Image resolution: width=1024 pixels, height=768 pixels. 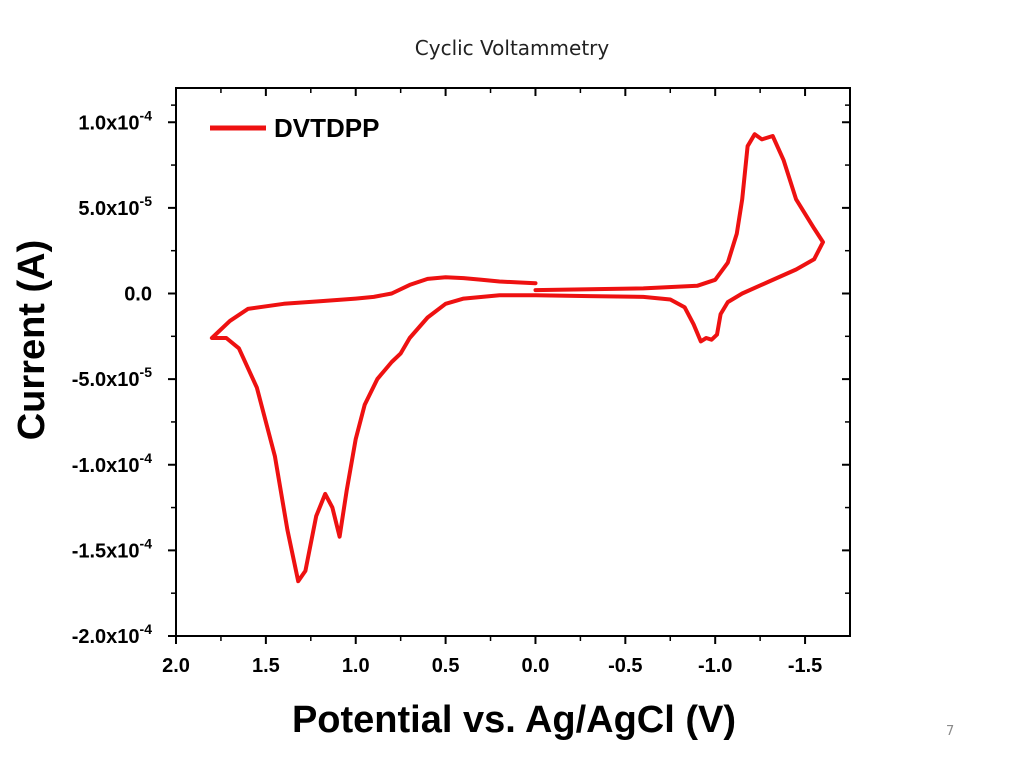 What do you see at coordinates (176, 666) in the screenshot?
I see `x-tick-label: 2.0` at bounding box center [176, 666].